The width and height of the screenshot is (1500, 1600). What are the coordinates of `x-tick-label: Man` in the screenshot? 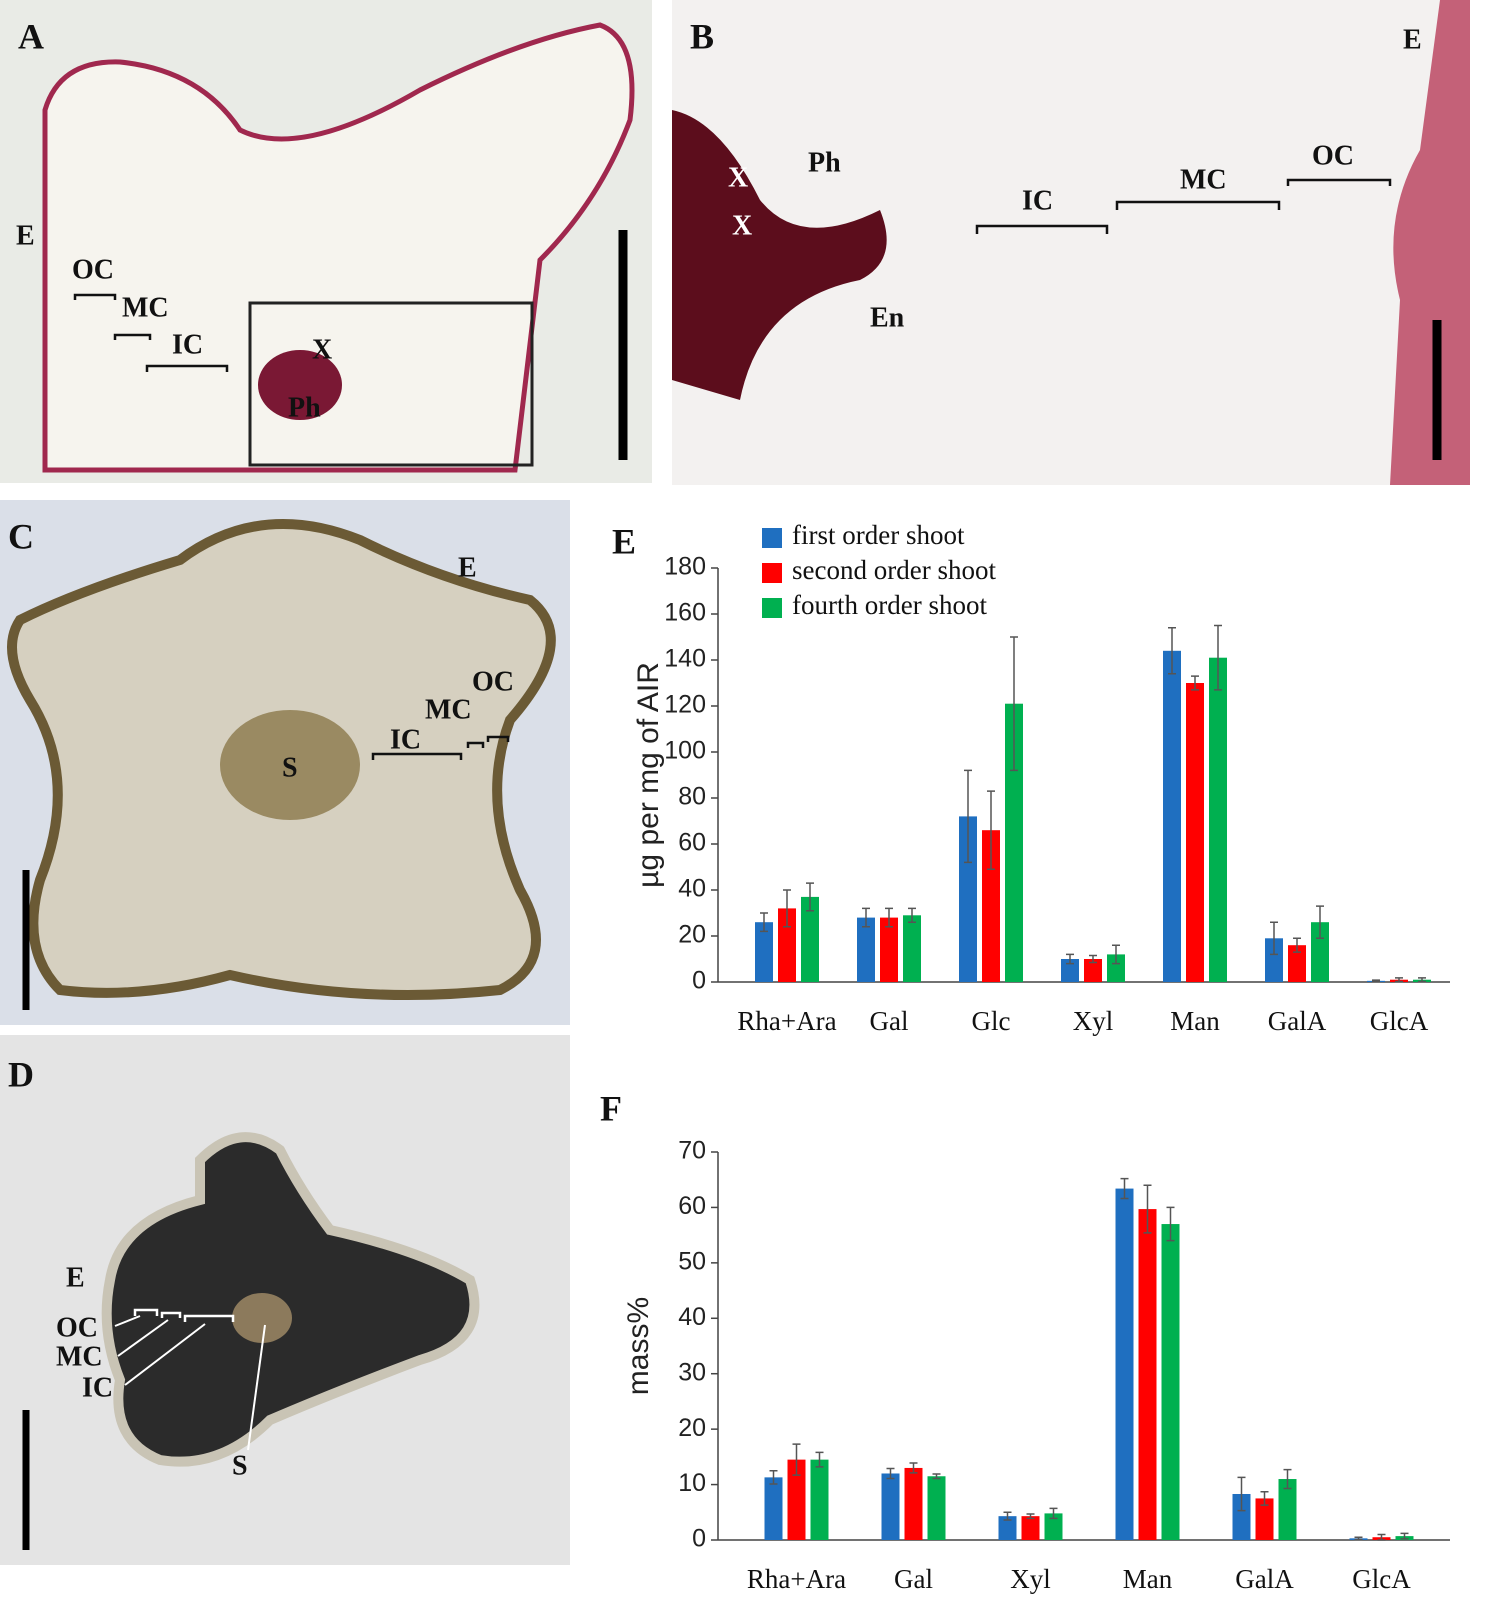 It's located at (1148, 1579).